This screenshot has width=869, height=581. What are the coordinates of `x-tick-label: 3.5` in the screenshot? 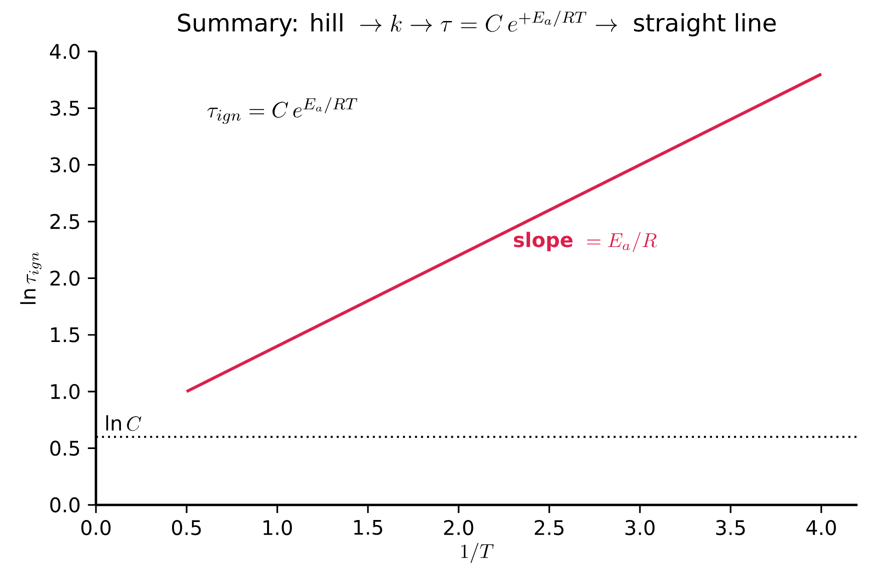 It's located at (730, 528).